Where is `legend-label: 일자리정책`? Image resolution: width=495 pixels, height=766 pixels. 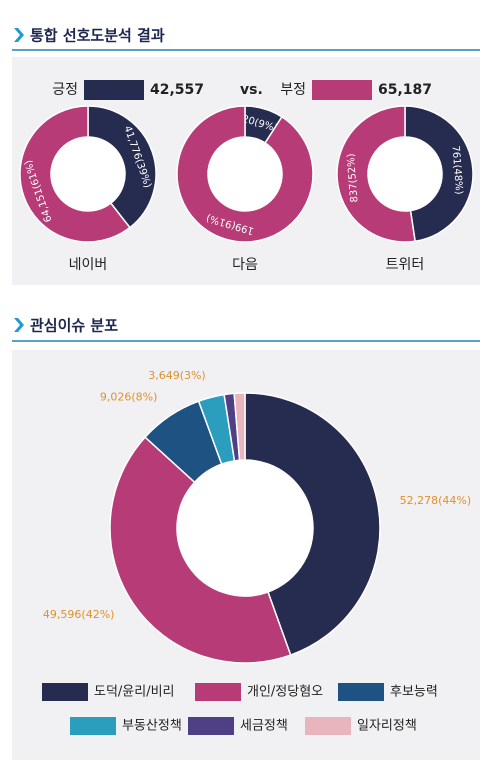 legend-label: 일자리정책 is located at coordinates (387, 726).